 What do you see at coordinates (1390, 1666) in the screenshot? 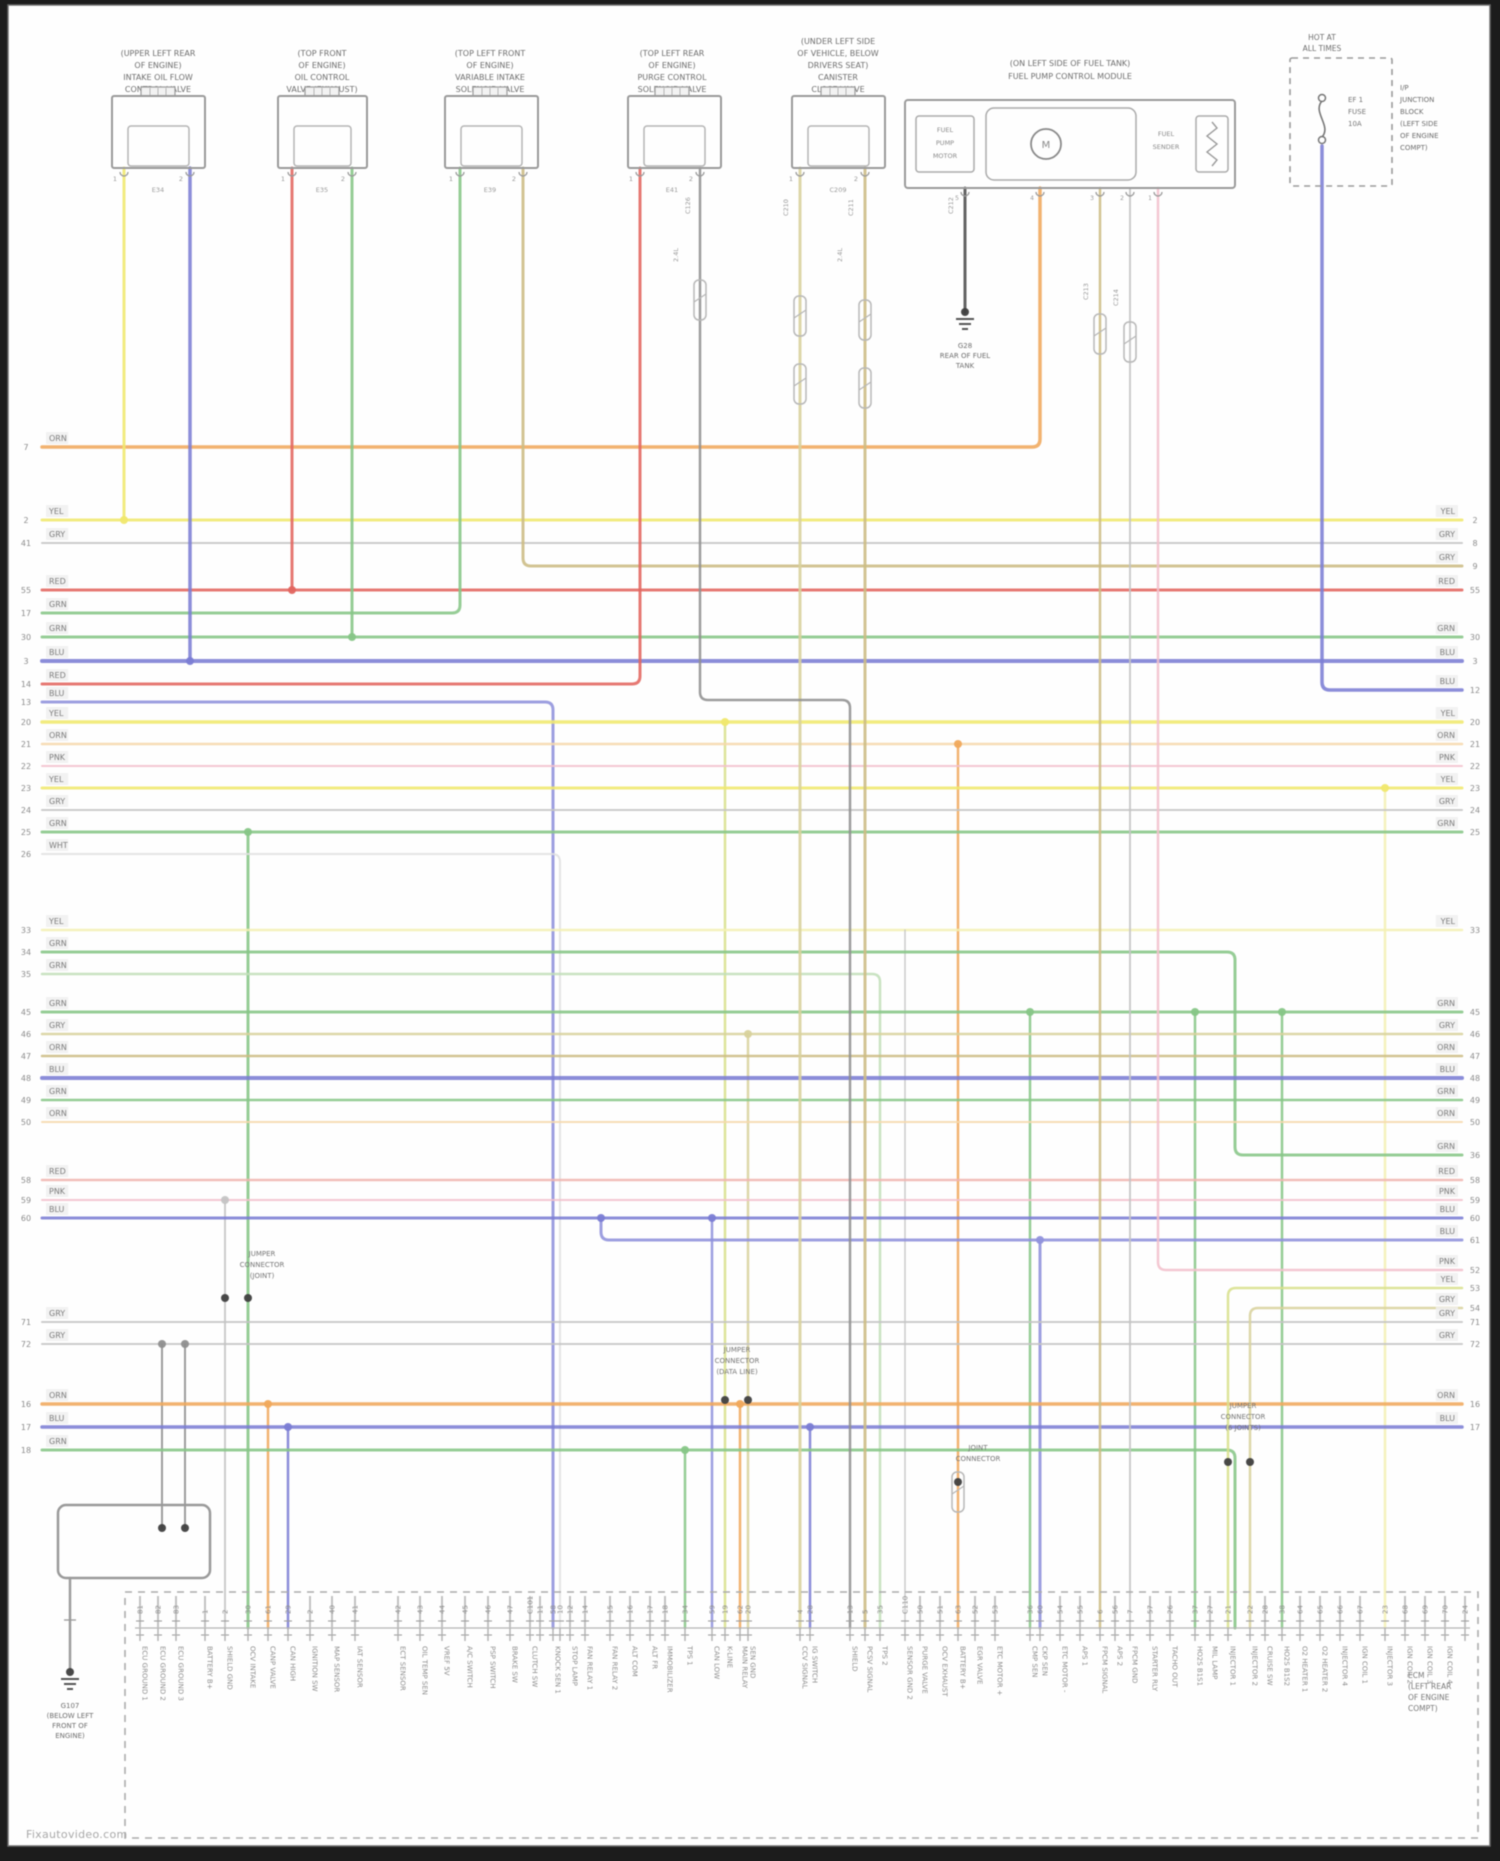
I see `ecm-pin-name: INJECTOR 3` at bounding box center [1390, 1666].